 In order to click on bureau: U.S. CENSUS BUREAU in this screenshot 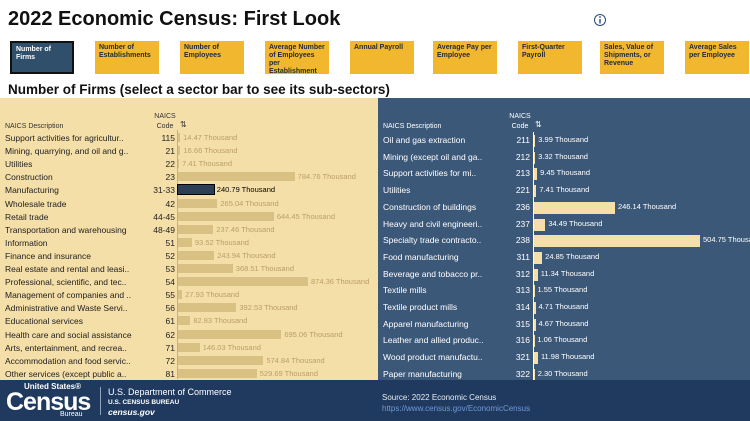, I will do `click(144, 402)`.